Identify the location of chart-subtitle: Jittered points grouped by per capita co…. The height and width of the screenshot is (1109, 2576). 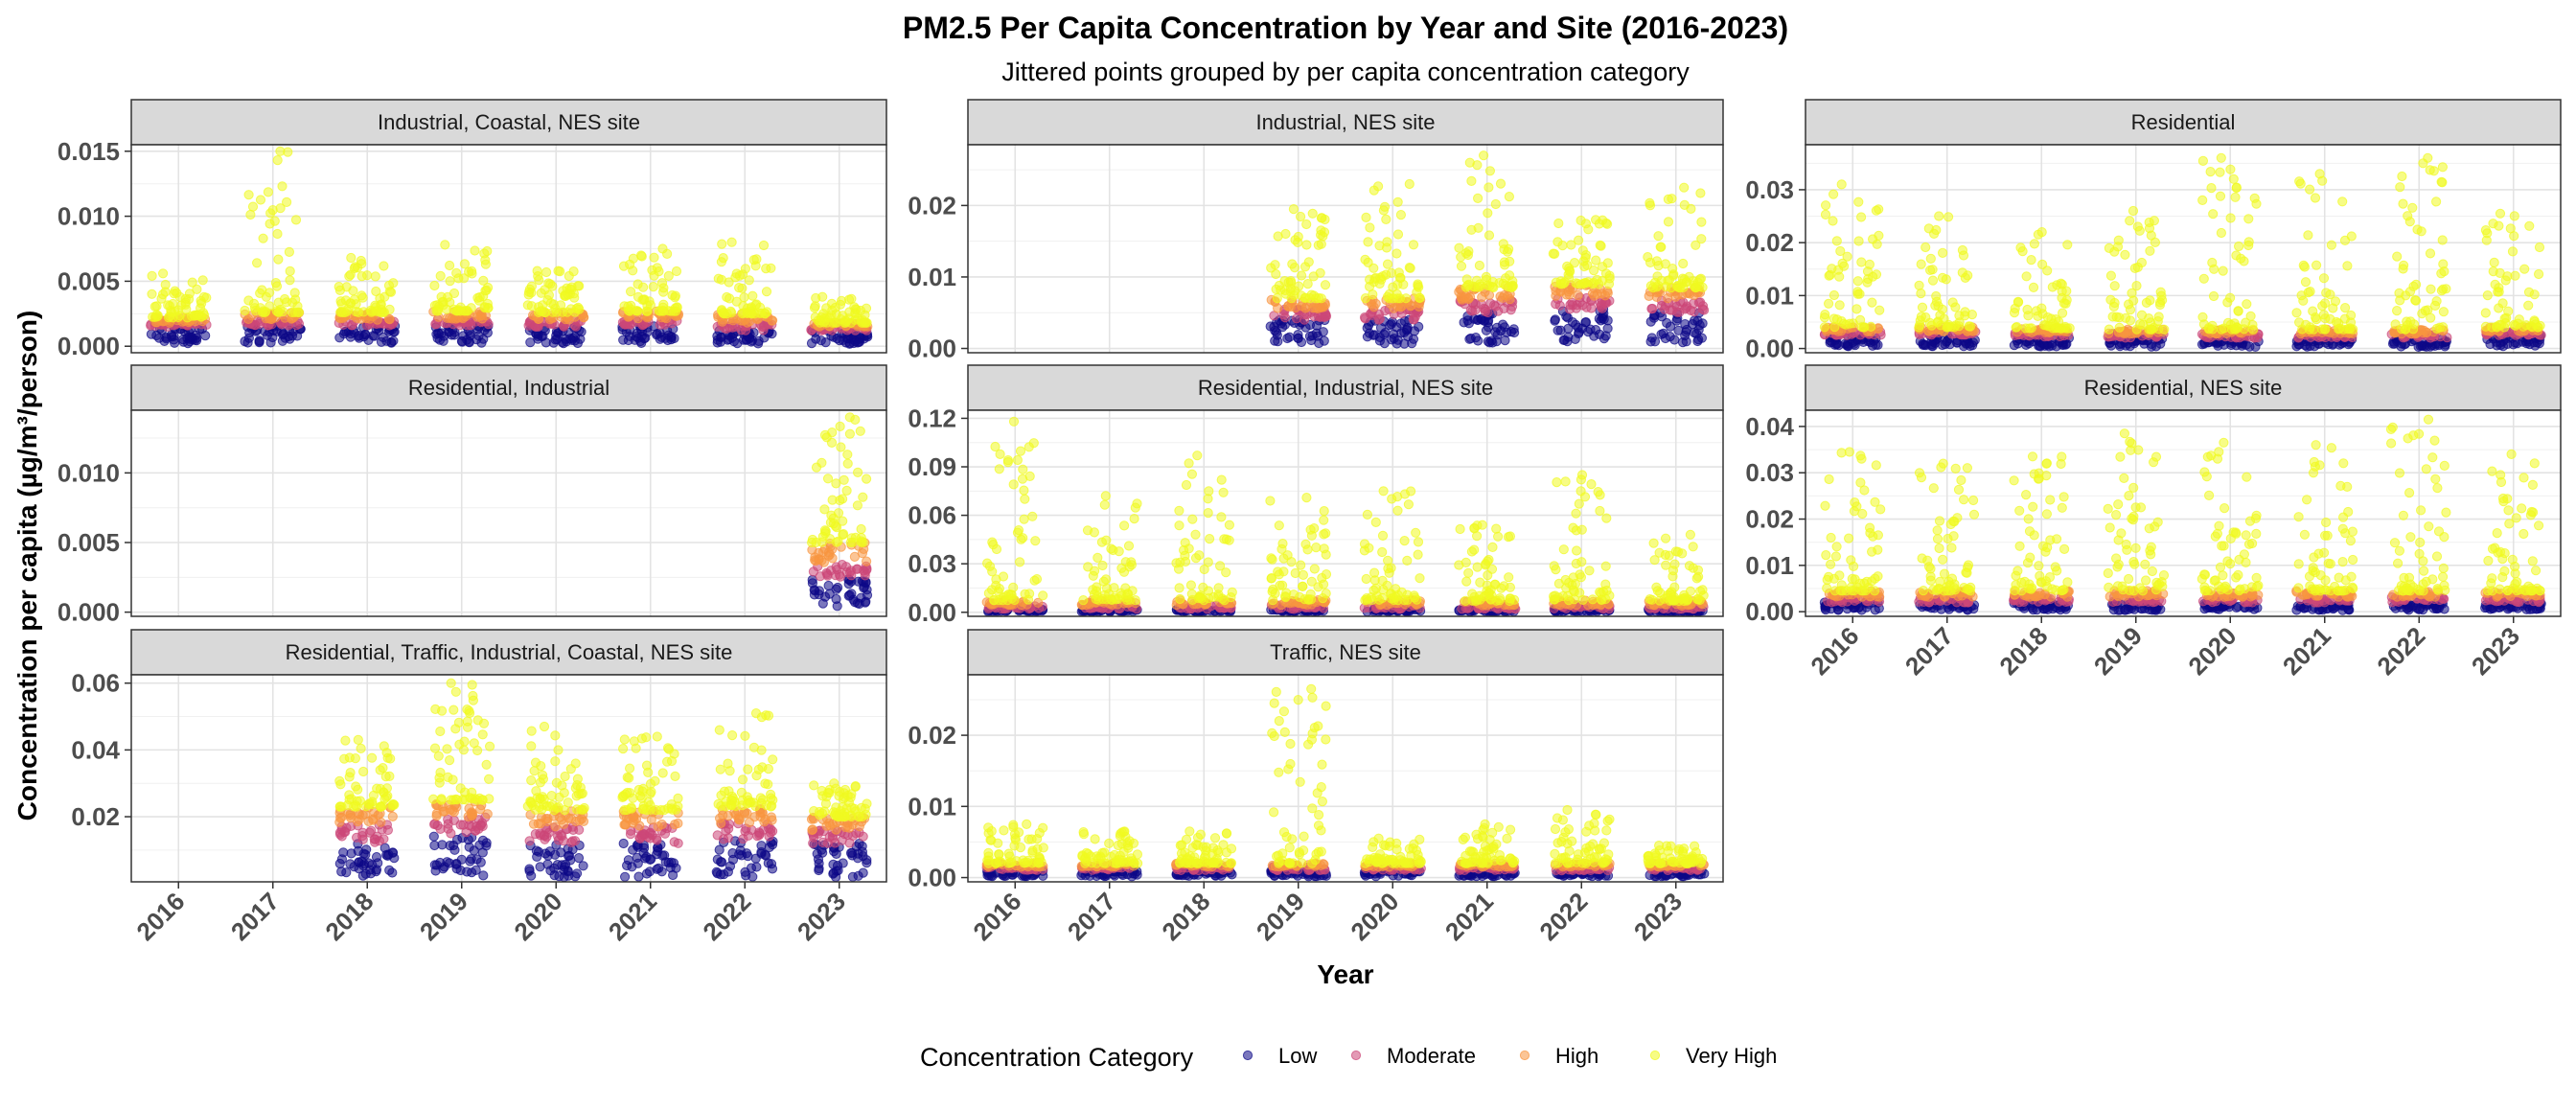
(1345, 72).